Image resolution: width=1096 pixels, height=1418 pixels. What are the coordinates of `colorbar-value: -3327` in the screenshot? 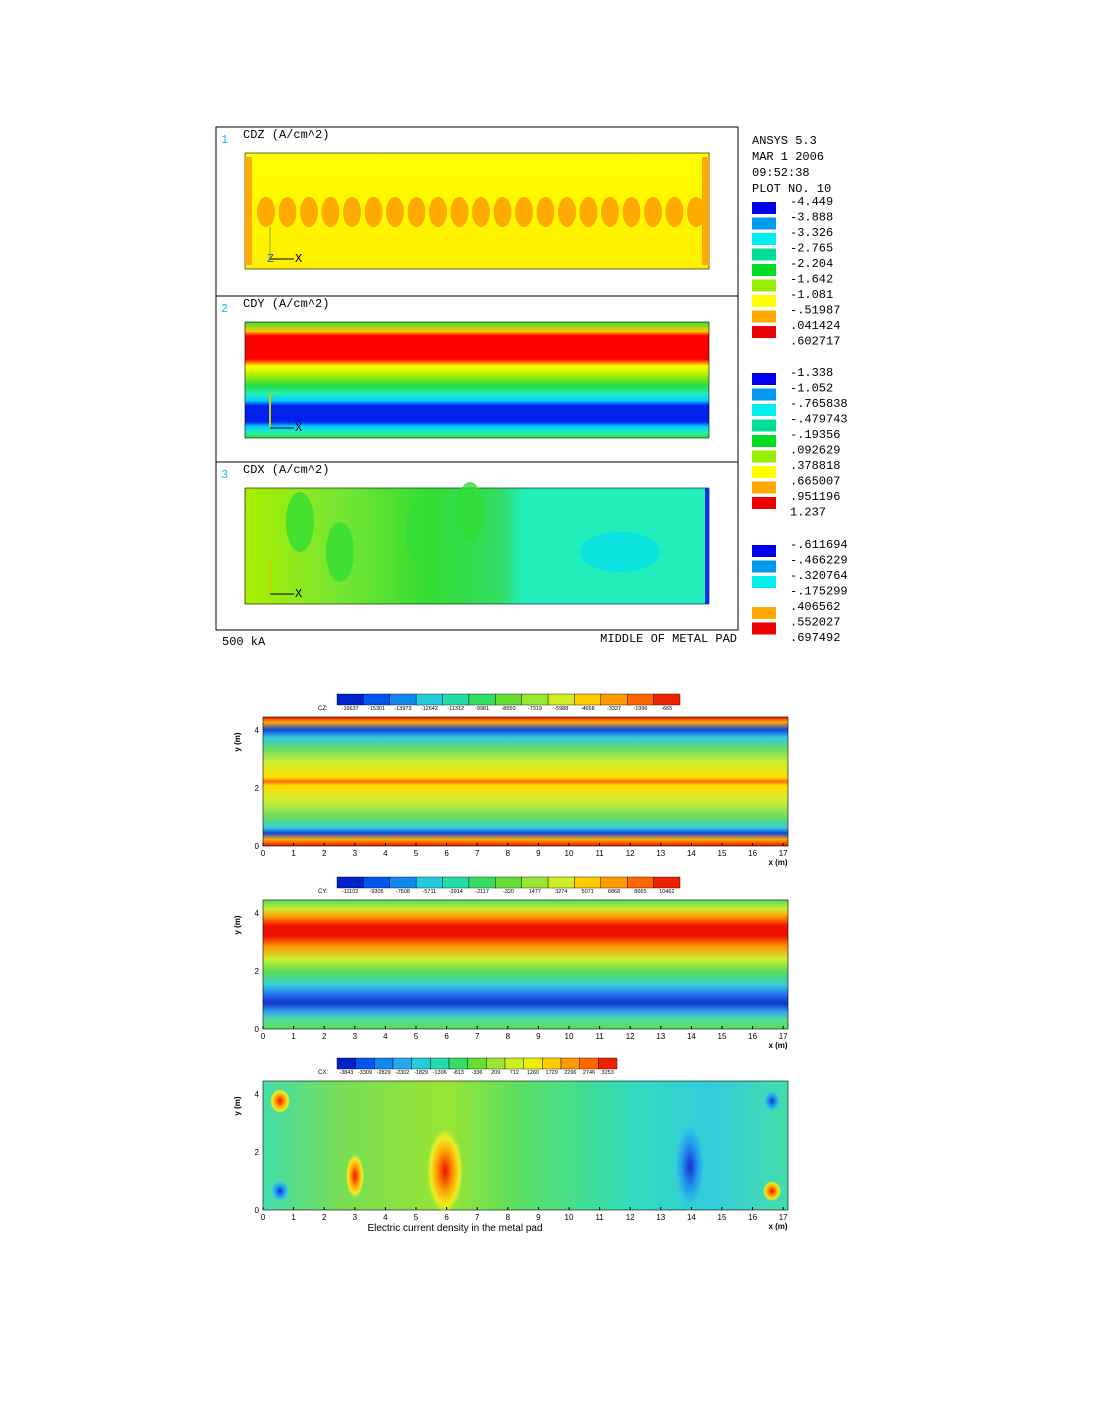 It's located at (614, 709).